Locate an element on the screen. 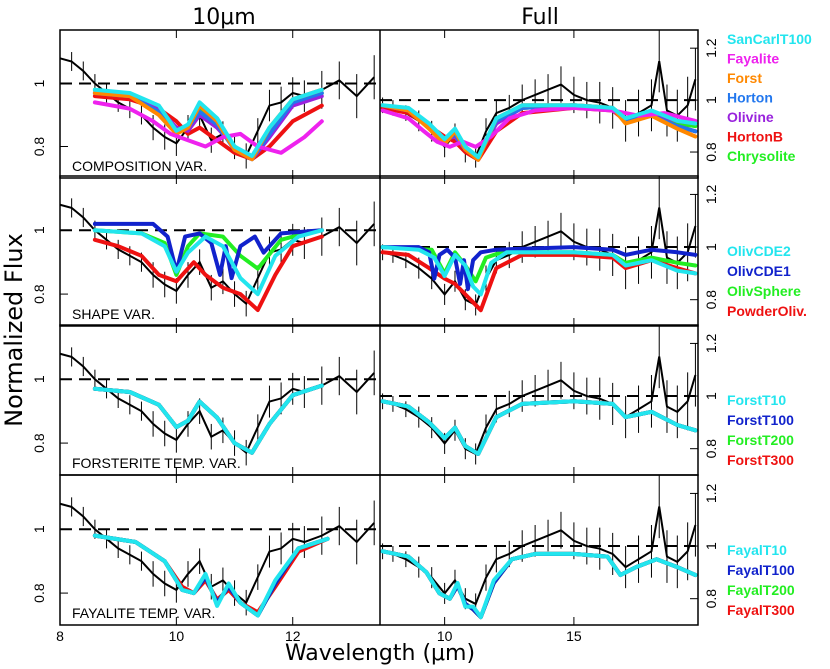  legend-entry-forstt100: ForstT100 is located at coordinates (760, 420).